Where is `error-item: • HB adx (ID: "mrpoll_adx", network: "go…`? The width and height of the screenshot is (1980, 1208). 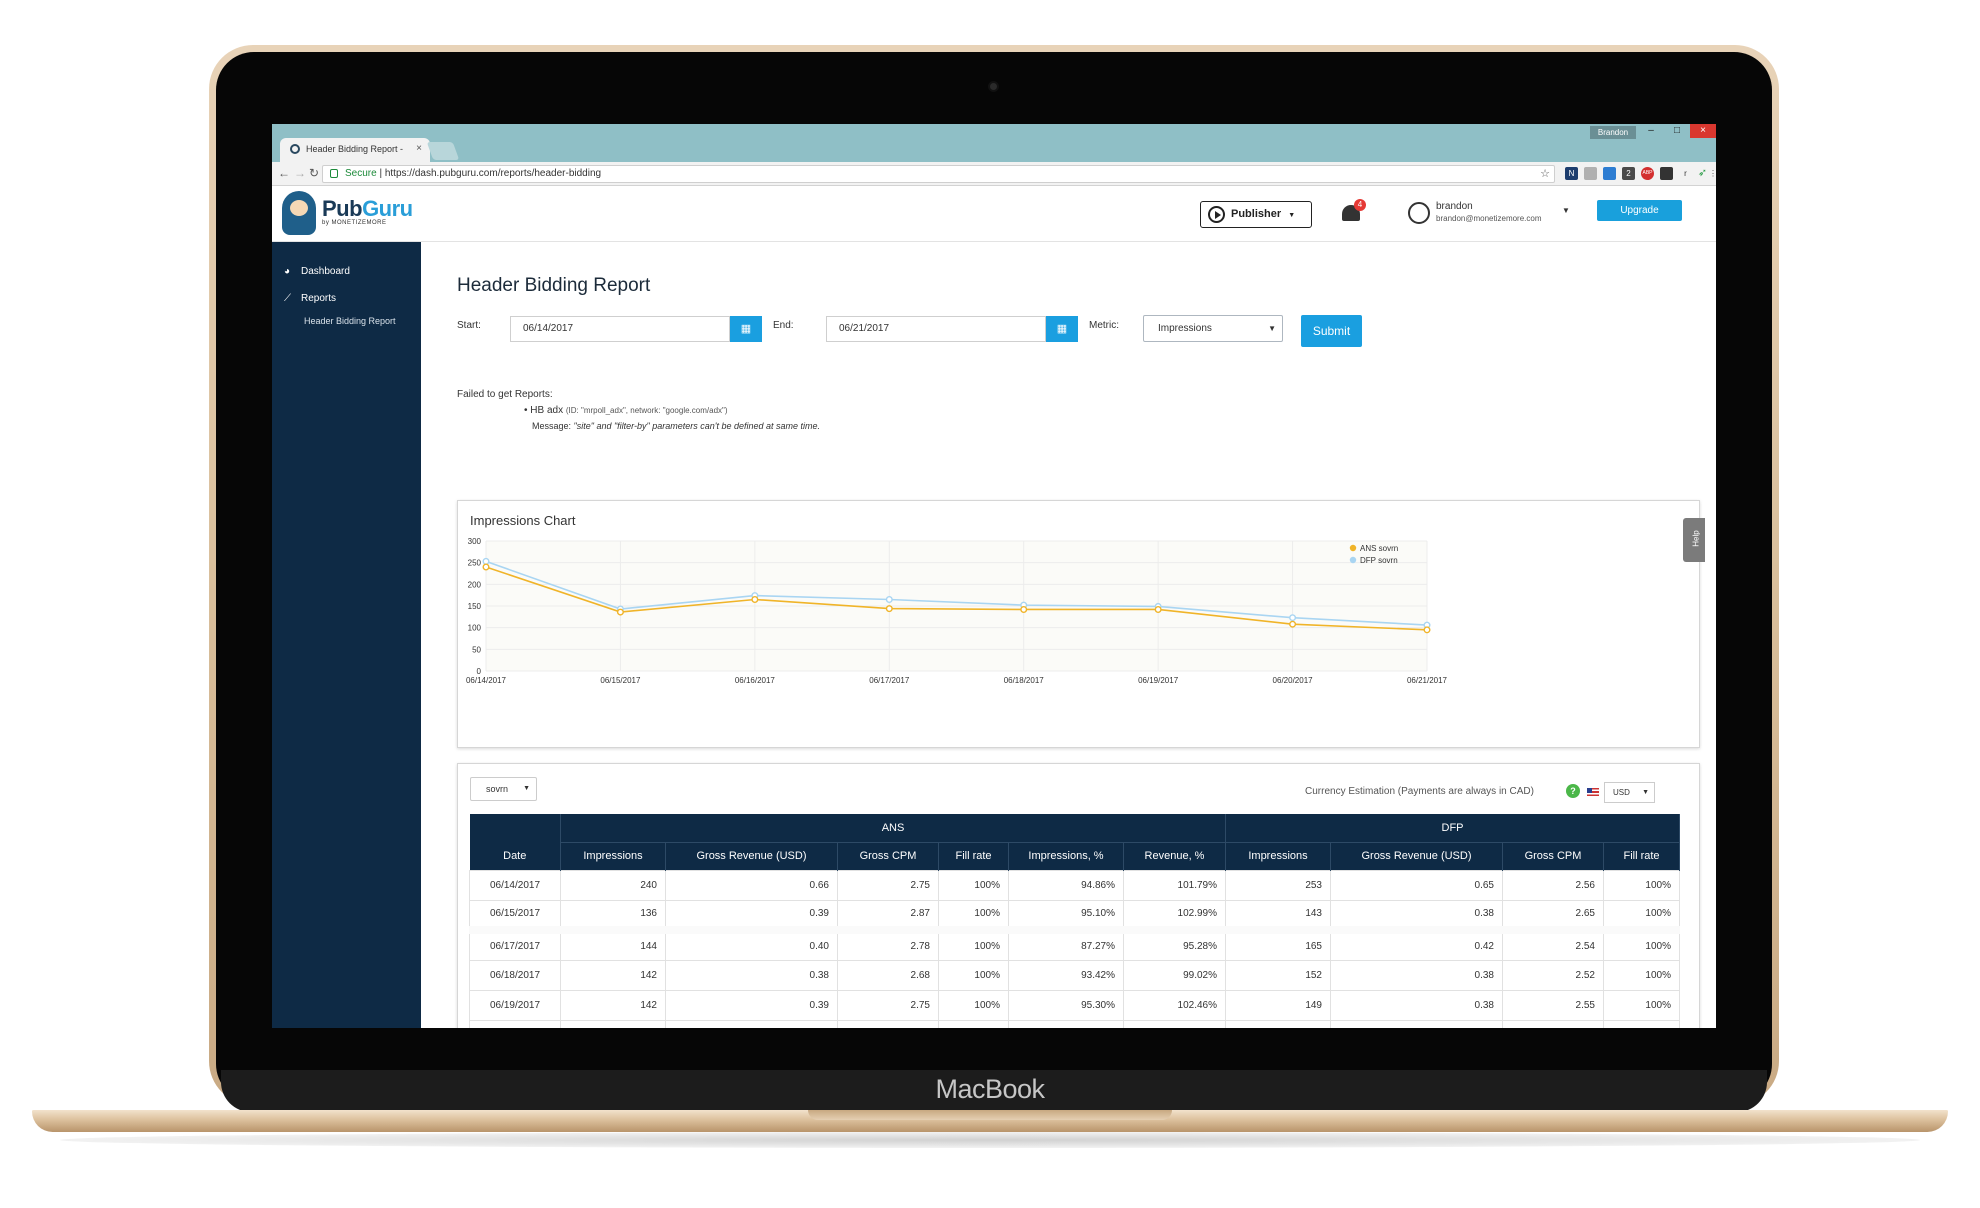
error-item: • HB adx (ID: "mrpoll_adx", network: "go… is located at coordinates (626, 410).